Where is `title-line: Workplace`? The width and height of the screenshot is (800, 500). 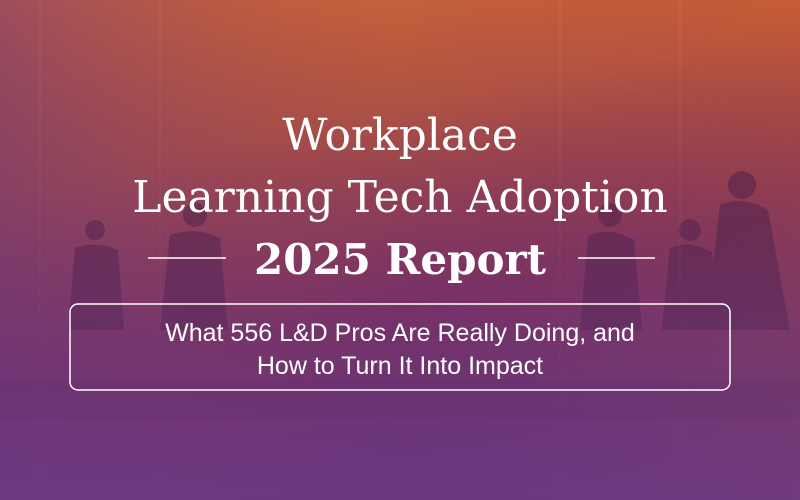 title-line: Workplace is located at coordinates (400, 135).